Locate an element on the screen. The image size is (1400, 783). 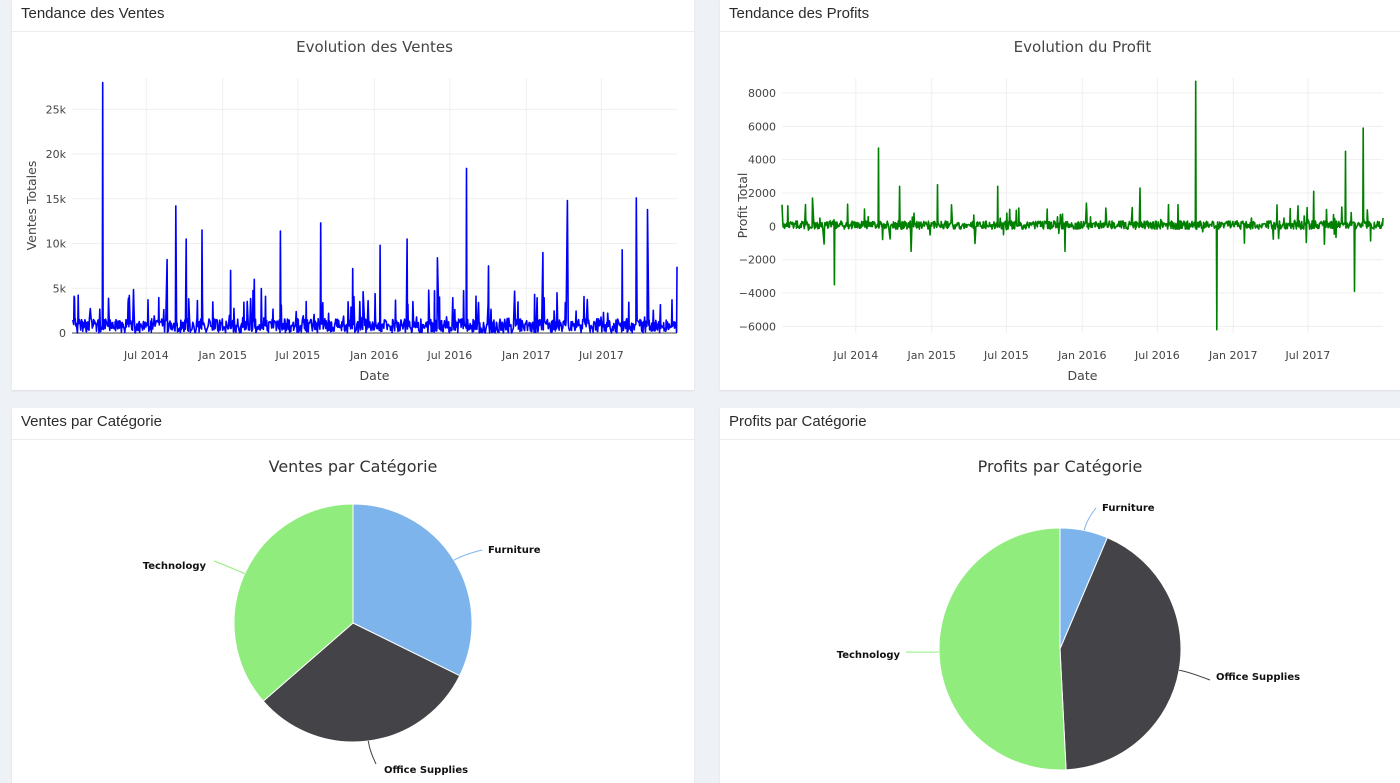
chart-title: Profits par Catégorie is located at coordinates (1060, 466).